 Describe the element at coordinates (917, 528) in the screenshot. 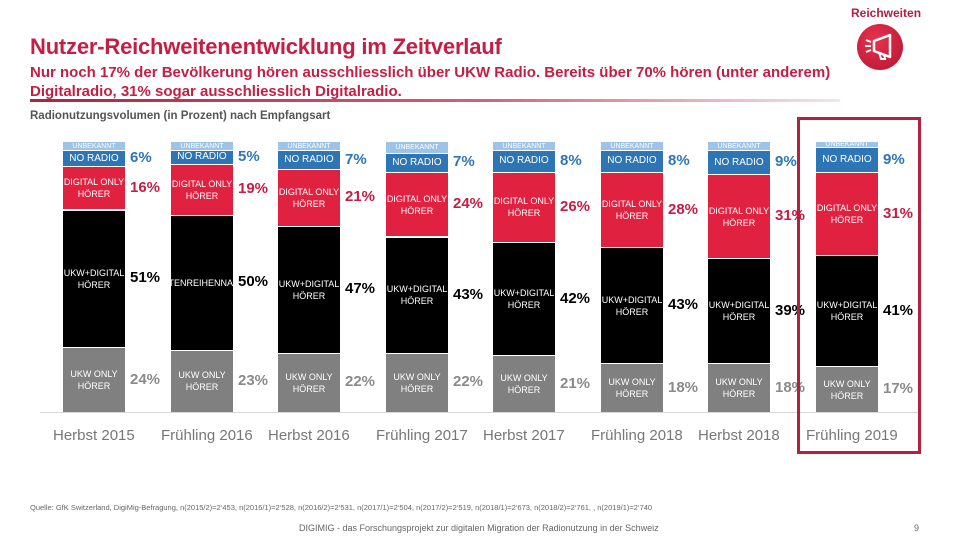

I see `page-number: 9` at that location.